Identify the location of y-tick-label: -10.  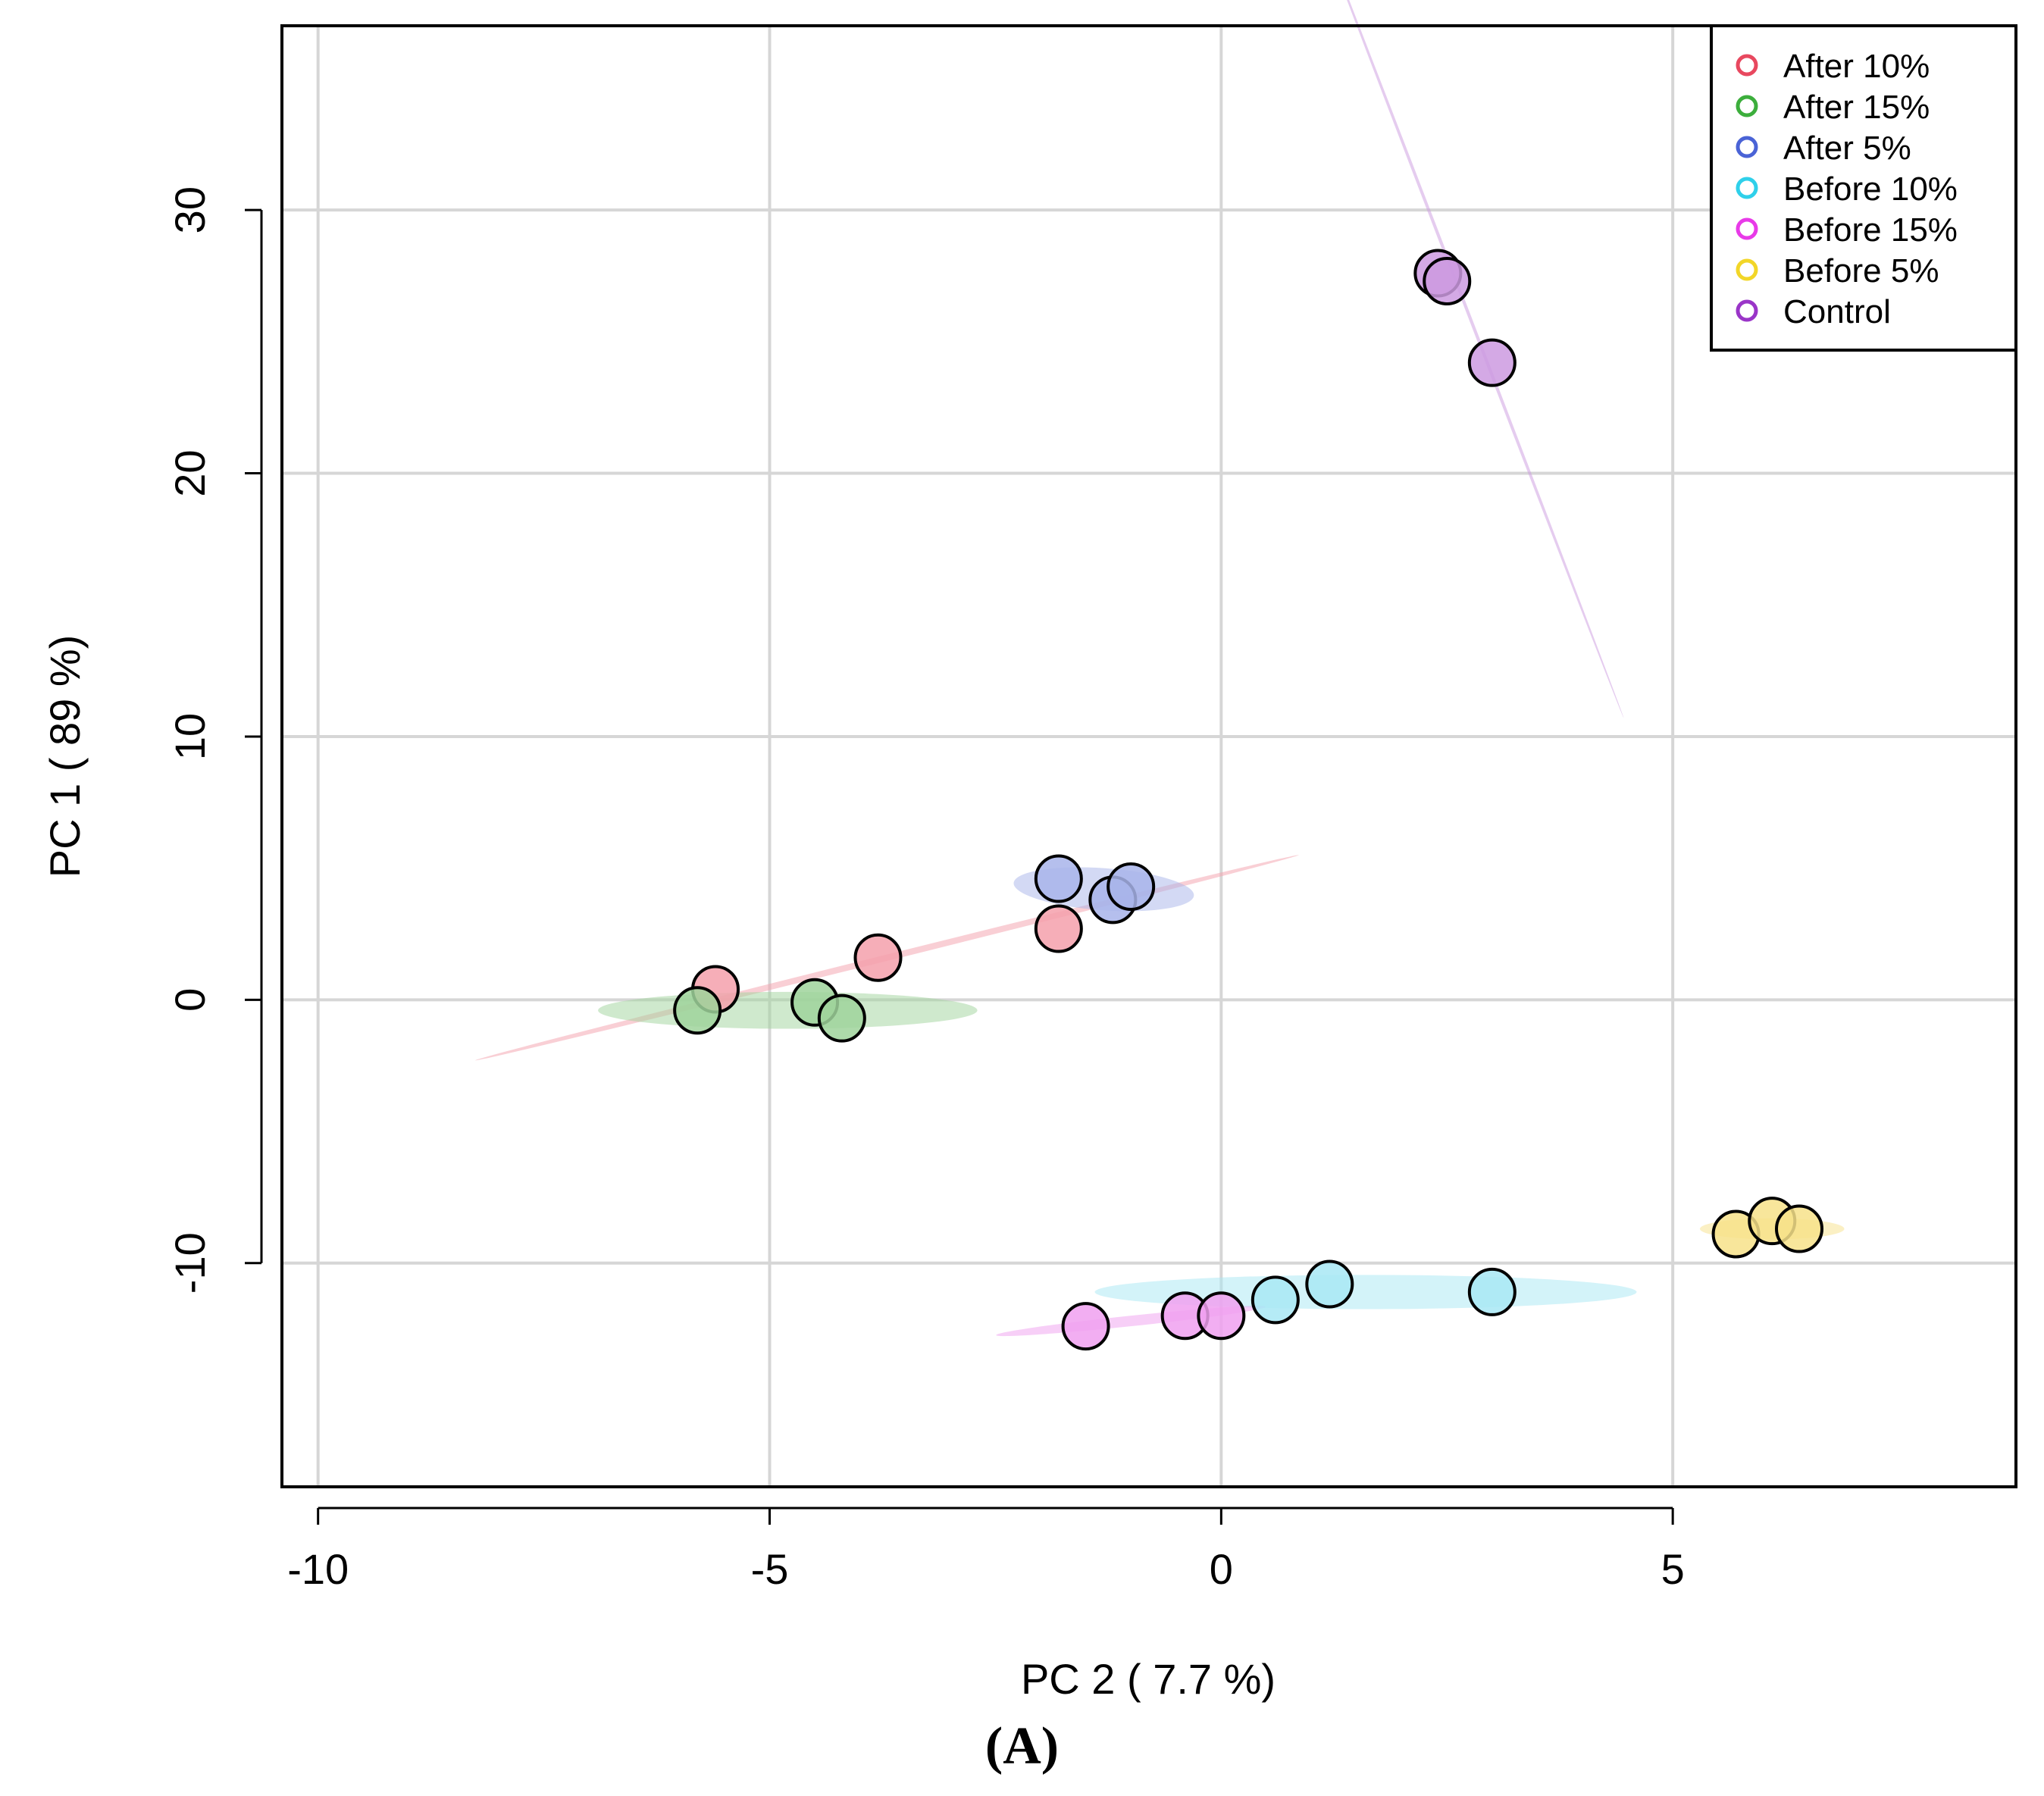
(190, 1263).